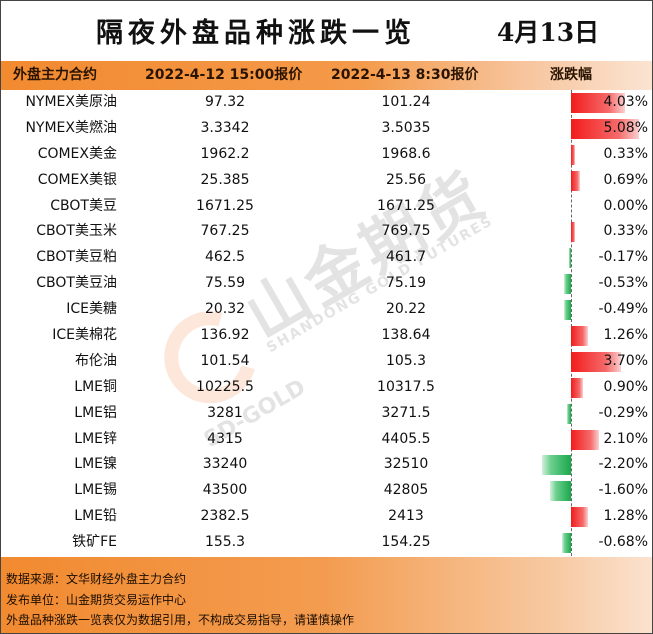 This screenshot has height=634, width=653. Describe the element at coordinates (76, 283) in the screenshot. I see `contract-name: CBOT美豆油` at that location.